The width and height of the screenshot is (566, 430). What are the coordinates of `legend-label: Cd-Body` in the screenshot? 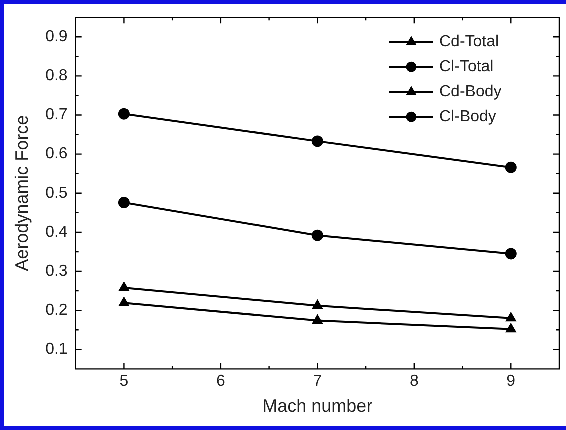 It's located at (471, 92).